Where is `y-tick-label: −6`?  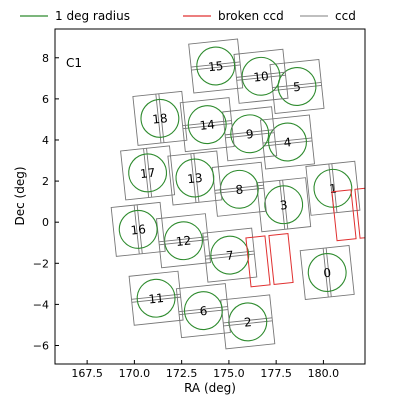 y-tick-label: −6 is located at coordinates (41, 346).